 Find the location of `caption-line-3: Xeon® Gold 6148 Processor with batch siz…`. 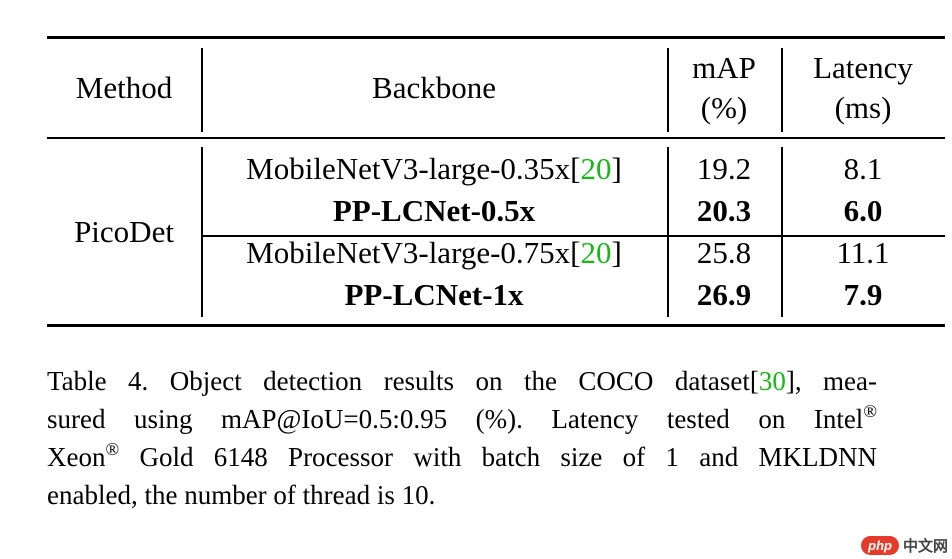

caption-line-3: Xeon® Gold 6148 Processor with batch siz… is located at coordinates (462, 455).